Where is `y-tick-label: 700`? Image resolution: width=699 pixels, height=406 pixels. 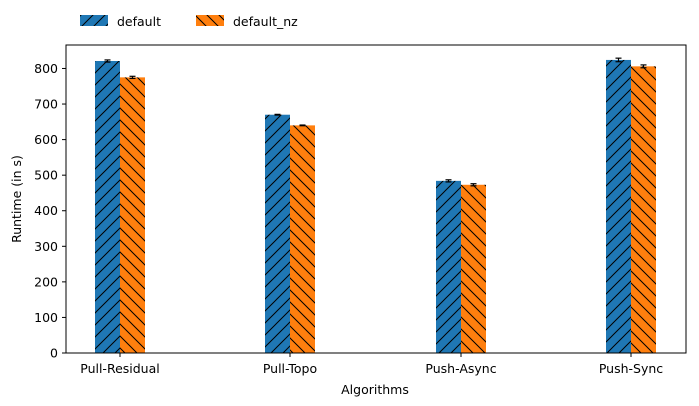 y-tick-label: 700 is located at coordinates (46, 104).